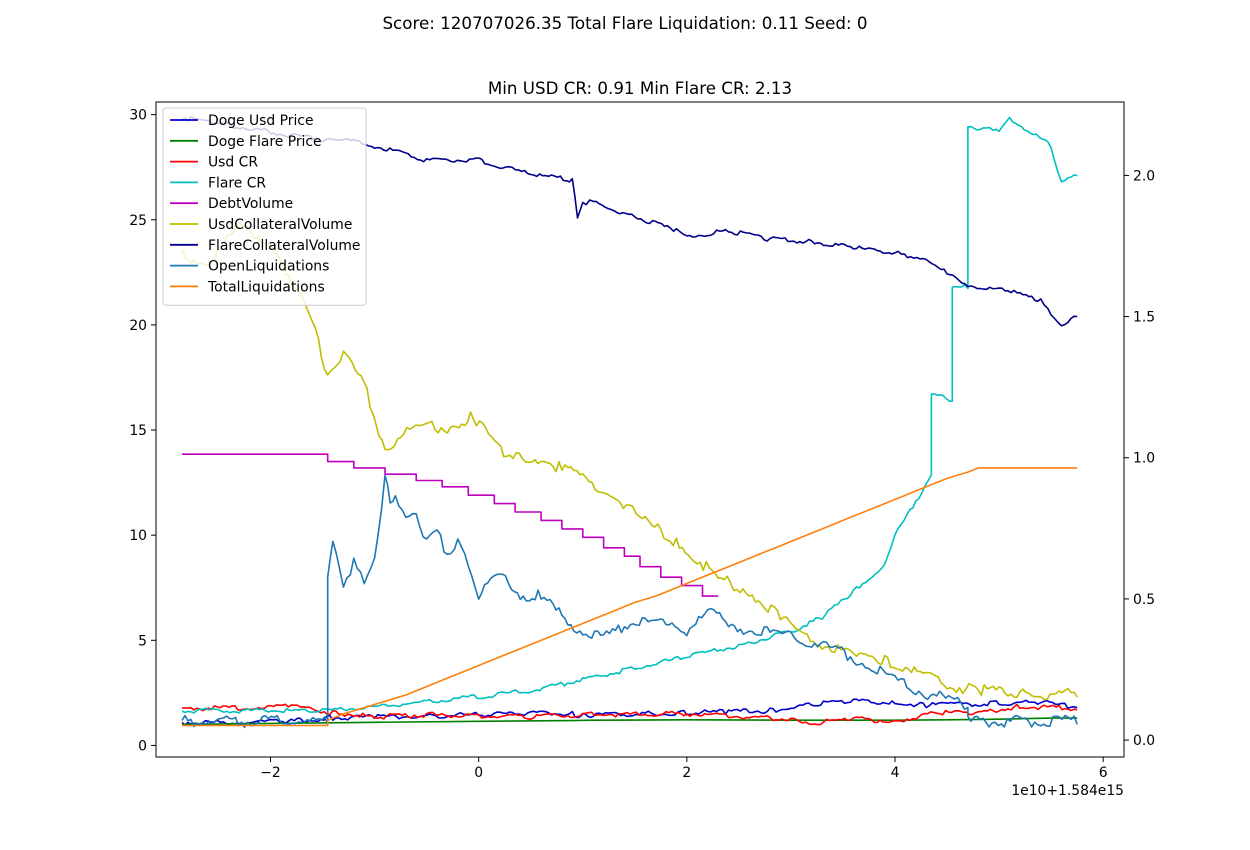 This screenshot has width=1250, height=850. What do you see at coordinates (265, 142) in the screenshot?
I see `legend-entry: Doge Flare Price` at bounding box center [265, 142].